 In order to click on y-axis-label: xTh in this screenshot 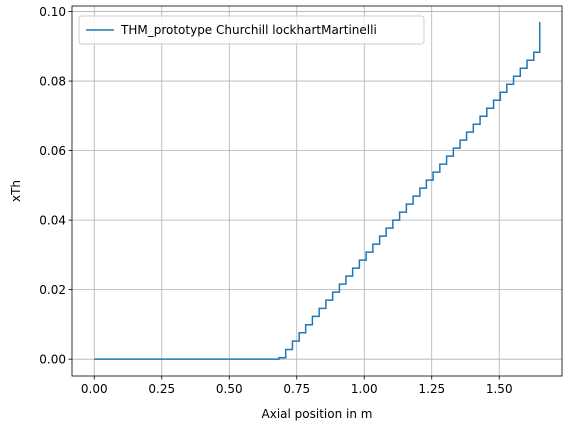, I will do `click(16, 191)`.